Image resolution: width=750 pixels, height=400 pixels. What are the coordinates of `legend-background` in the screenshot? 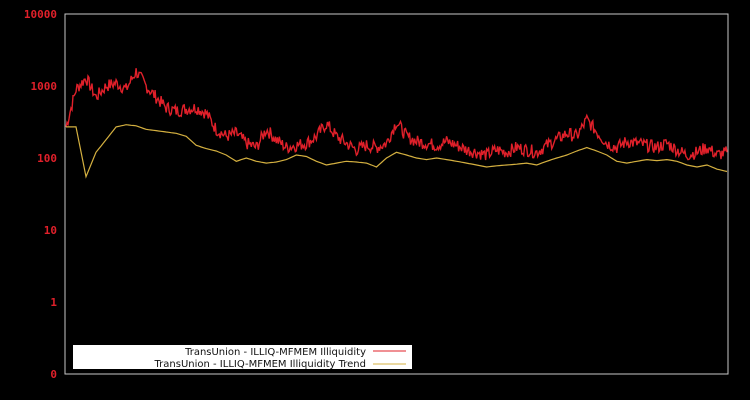 It's located at (242, 357).